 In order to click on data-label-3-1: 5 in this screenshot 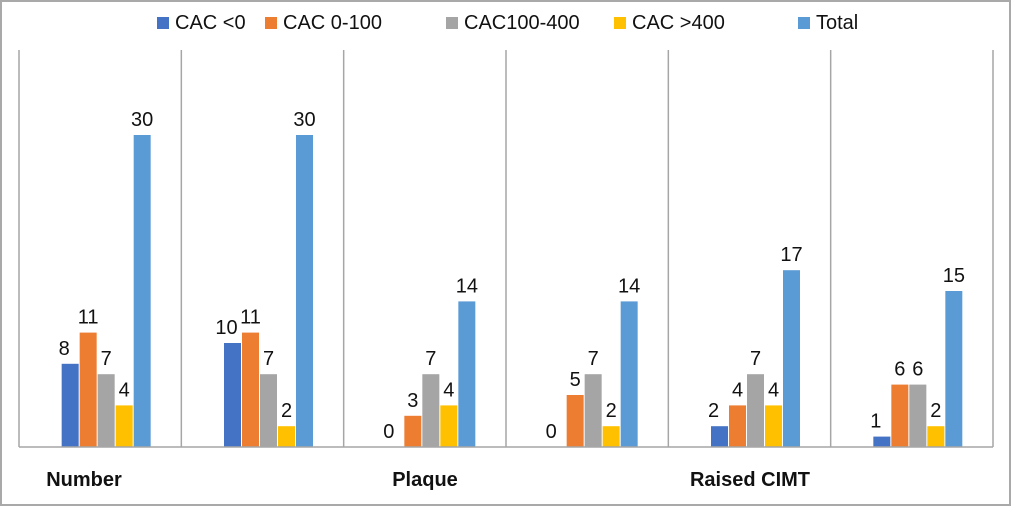, I will do `click(575, 380)`.